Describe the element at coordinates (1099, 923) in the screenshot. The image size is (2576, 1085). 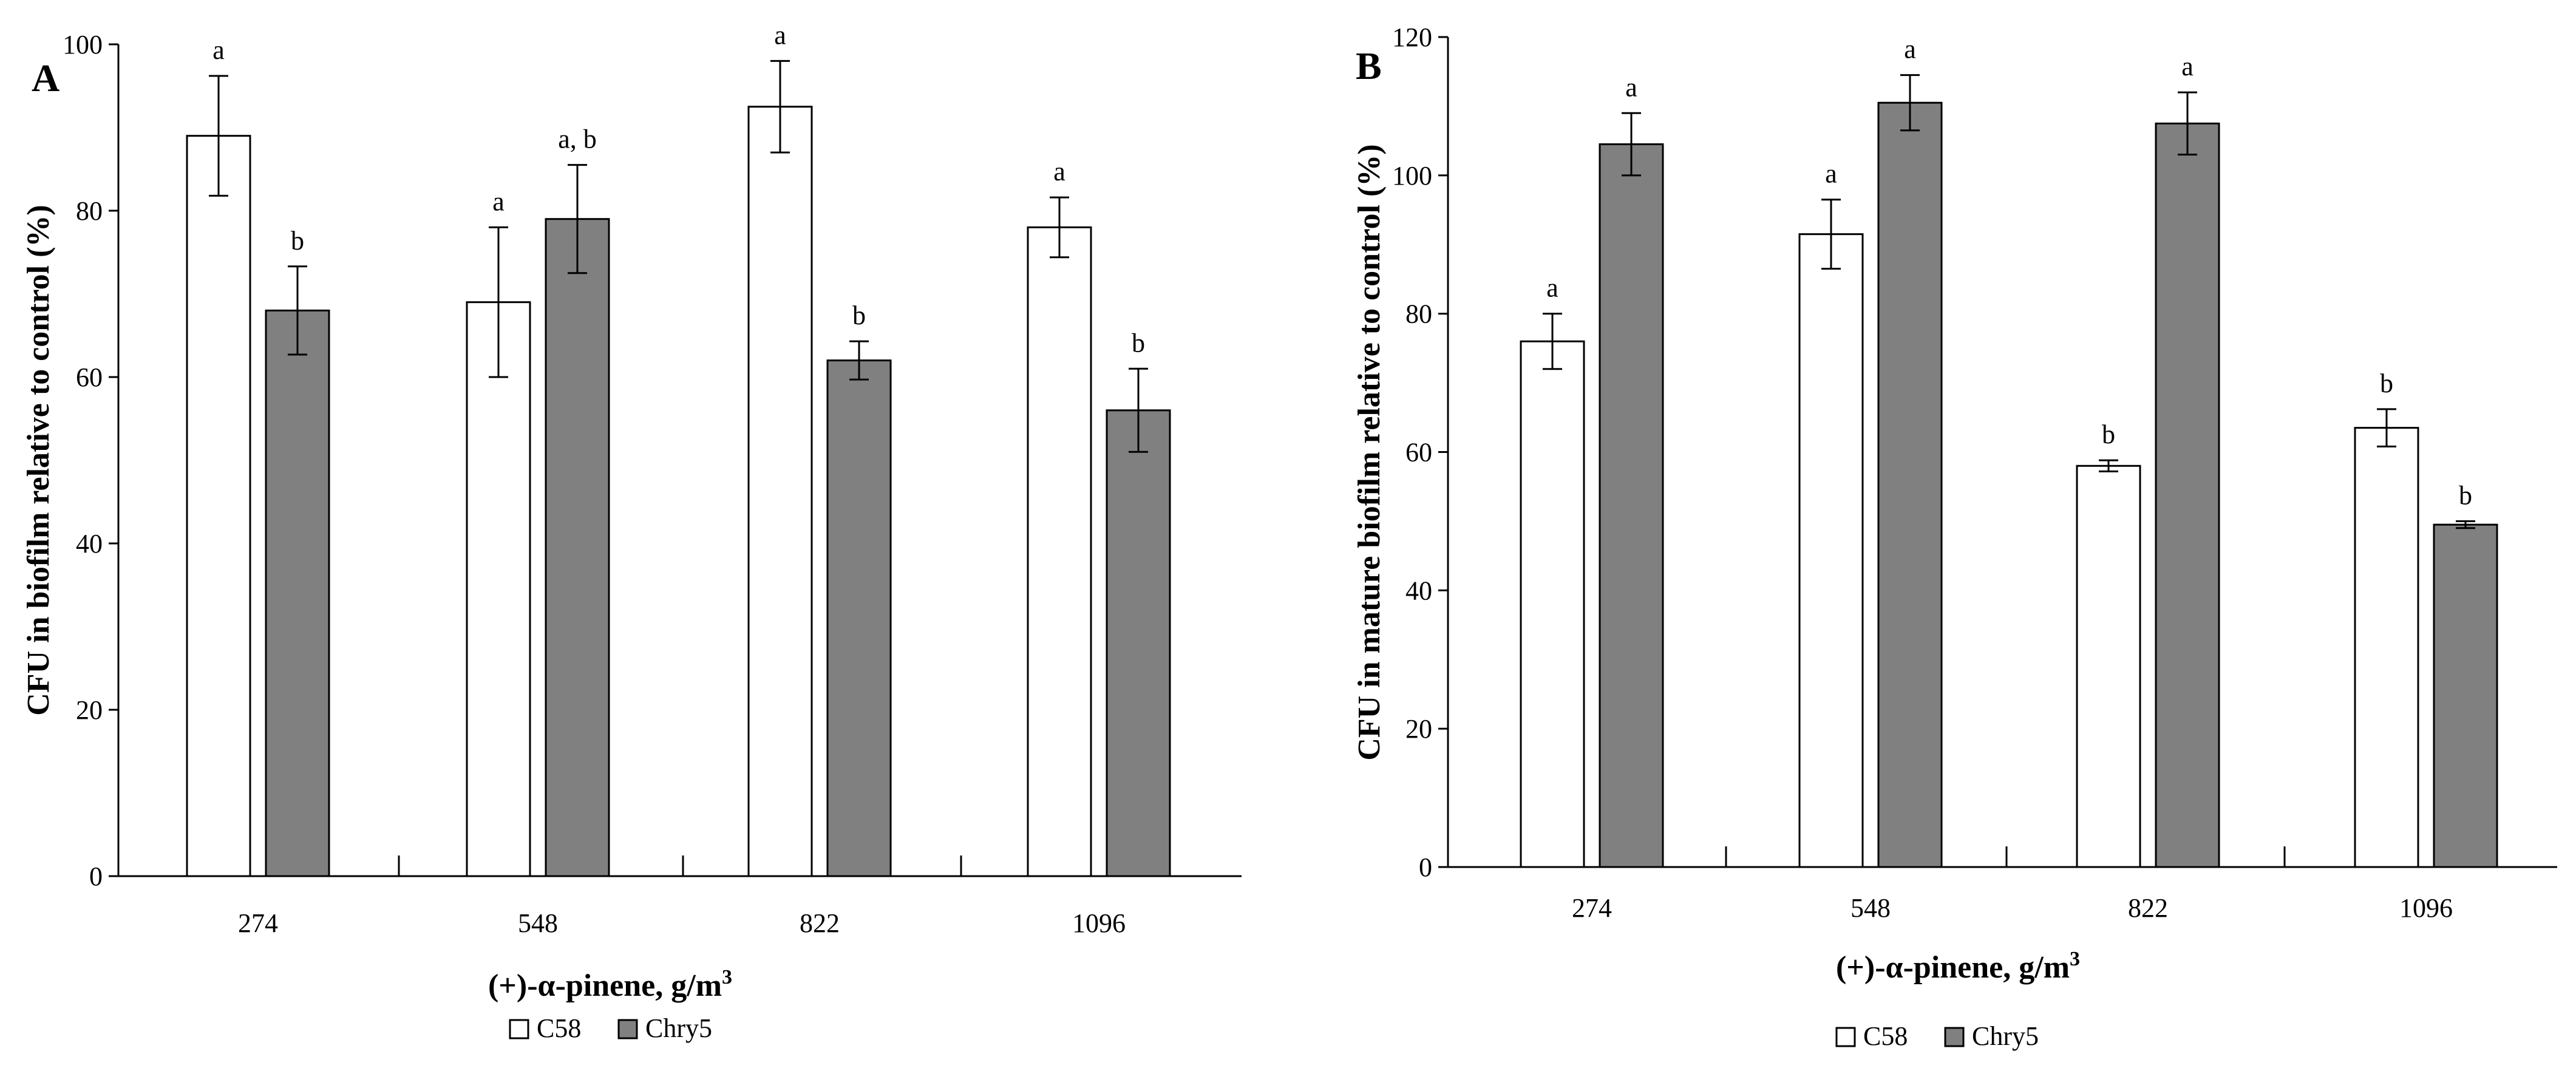
I see `panel-a-x-tick-label: 1096` at that location.